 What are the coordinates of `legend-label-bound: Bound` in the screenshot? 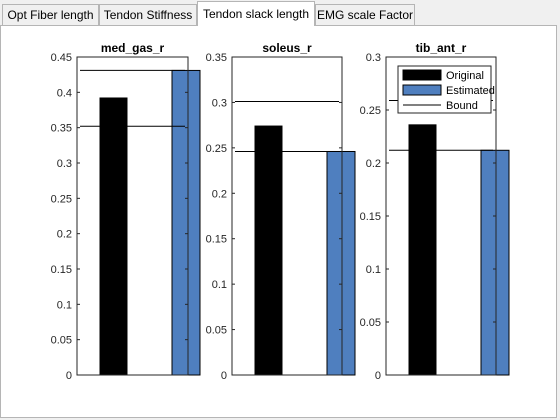 It's located at (462, 106).